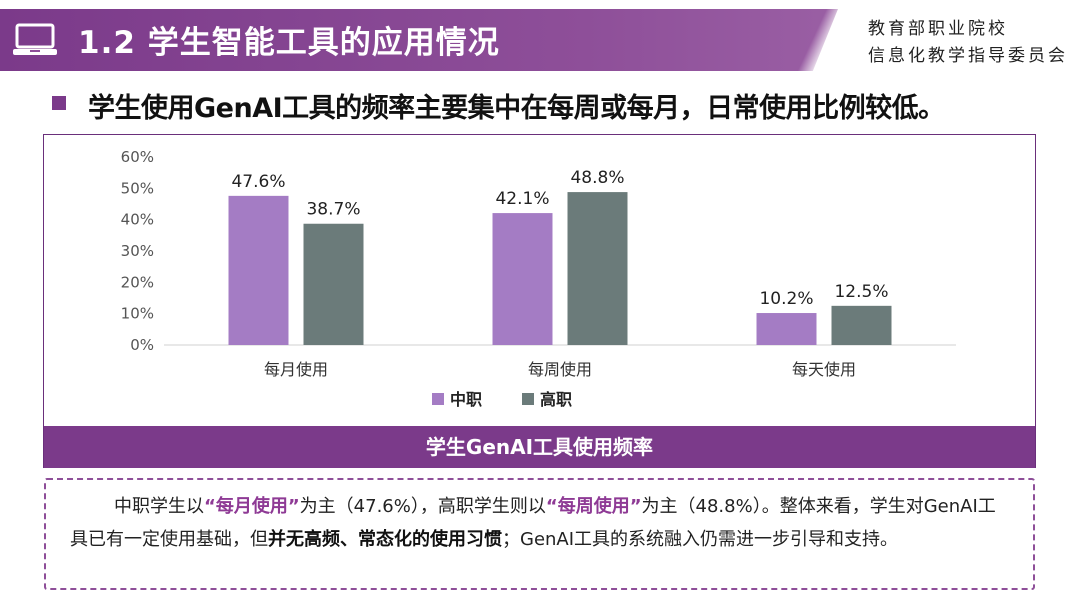 The width and height of the screenshot is (1080, 608). I want to click on x-tick-label: 每天使用, so click(824, 369).